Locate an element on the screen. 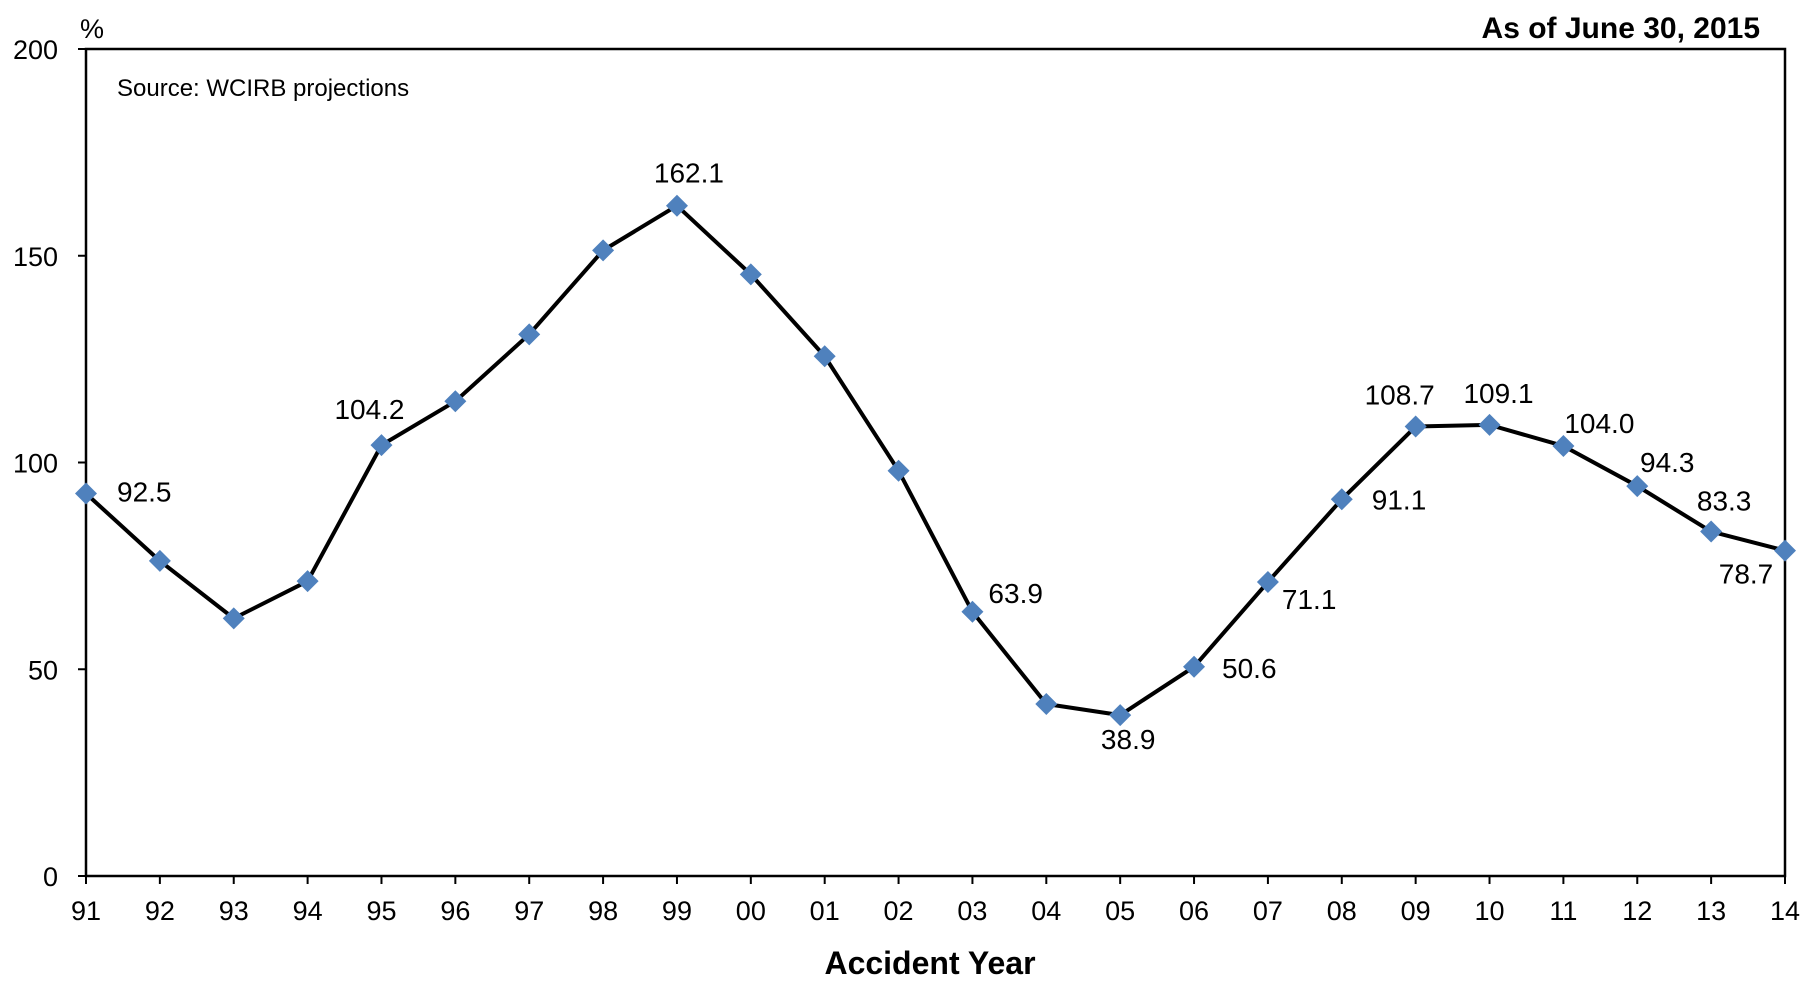  x-tick-label: 94 is located at coordinates (308, 911).